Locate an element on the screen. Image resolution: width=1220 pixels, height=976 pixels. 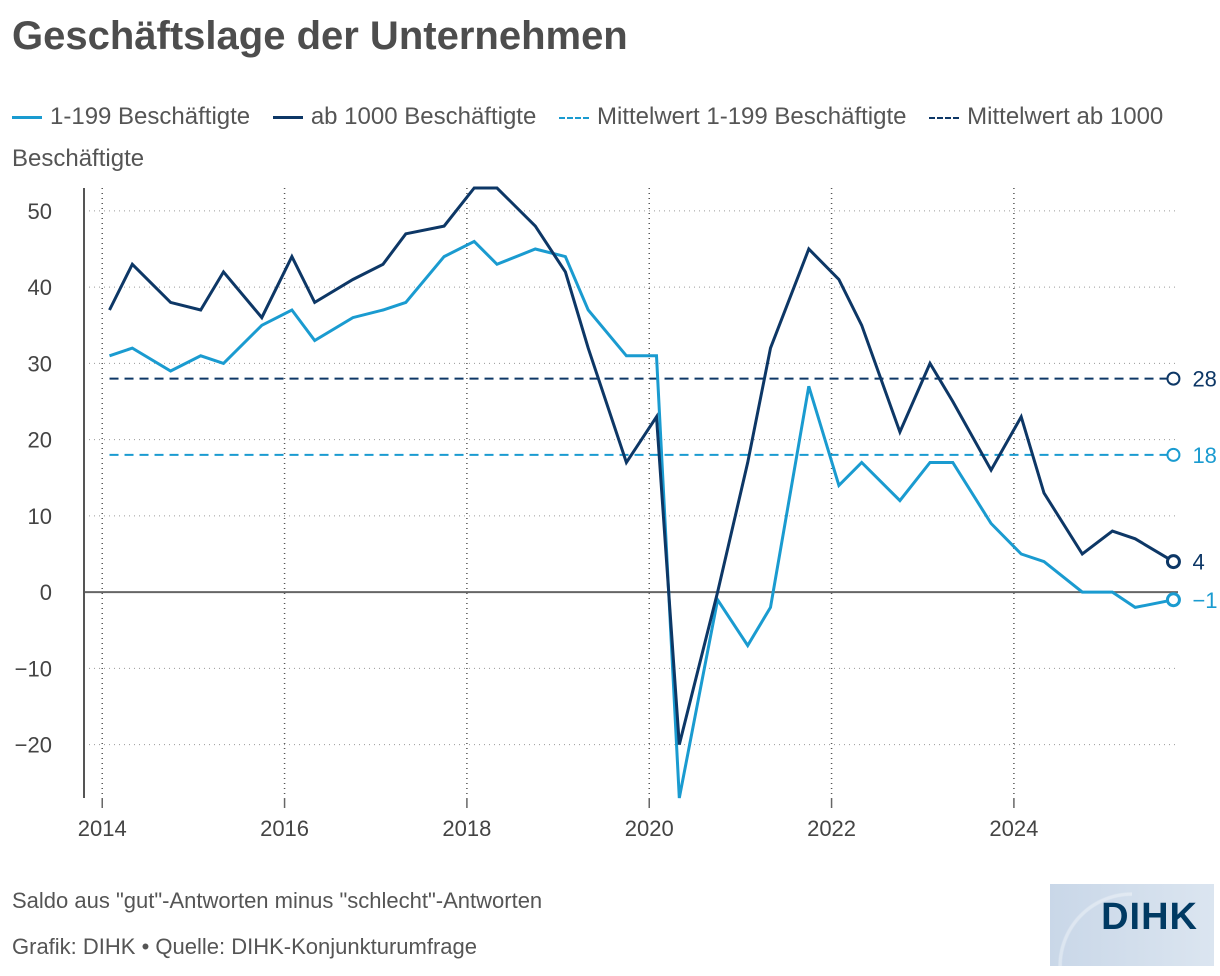
dihk-logo: DIHK is located at coordinates (1132, 925).